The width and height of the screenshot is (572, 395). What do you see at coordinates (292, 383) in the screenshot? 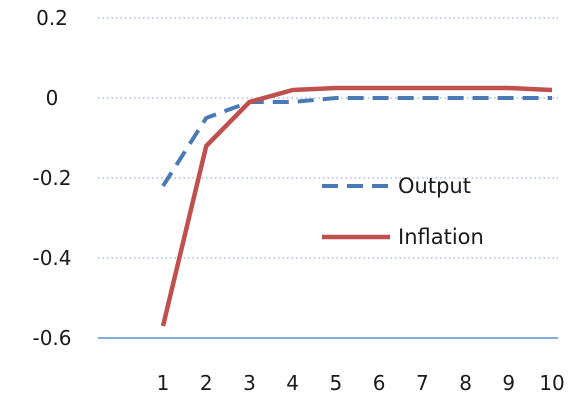
I see `x-tick-label: 4` at bounding box center [292, 383].